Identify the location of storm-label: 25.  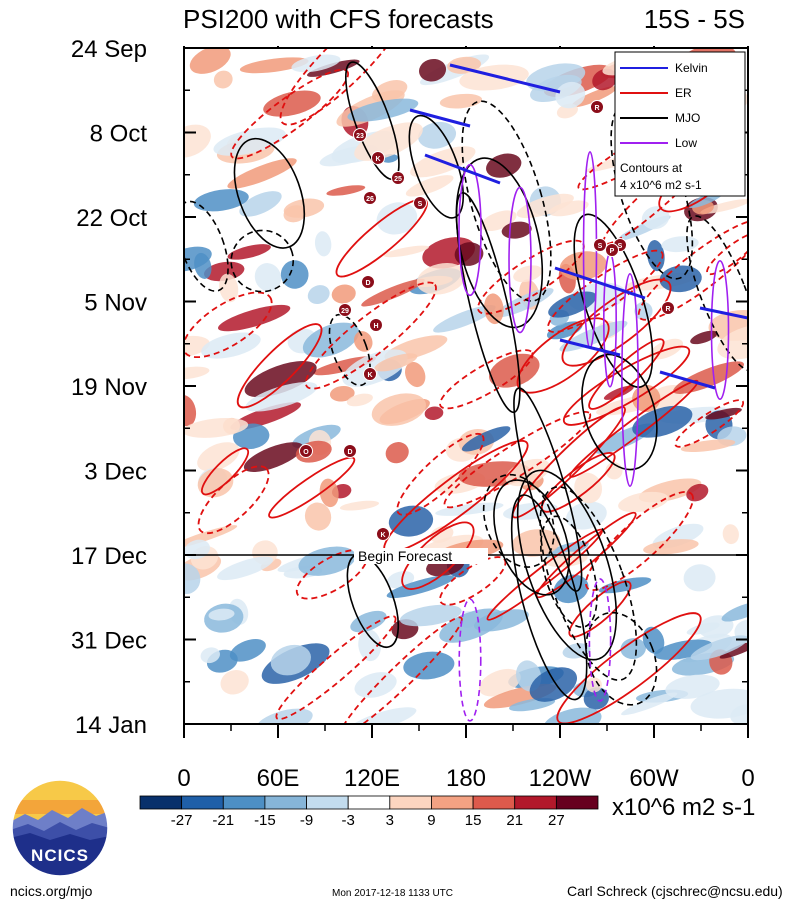
(398, 179).